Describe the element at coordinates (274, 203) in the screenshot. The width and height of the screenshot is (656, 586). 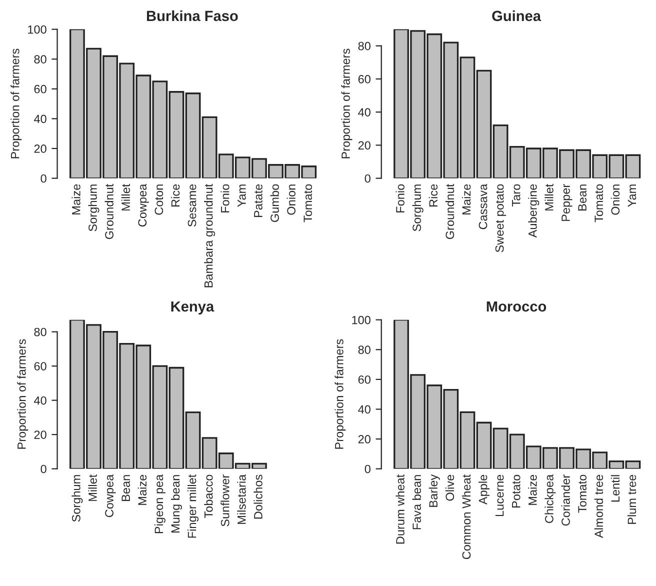
I see `x-tick-label: Gumbo` at that location.